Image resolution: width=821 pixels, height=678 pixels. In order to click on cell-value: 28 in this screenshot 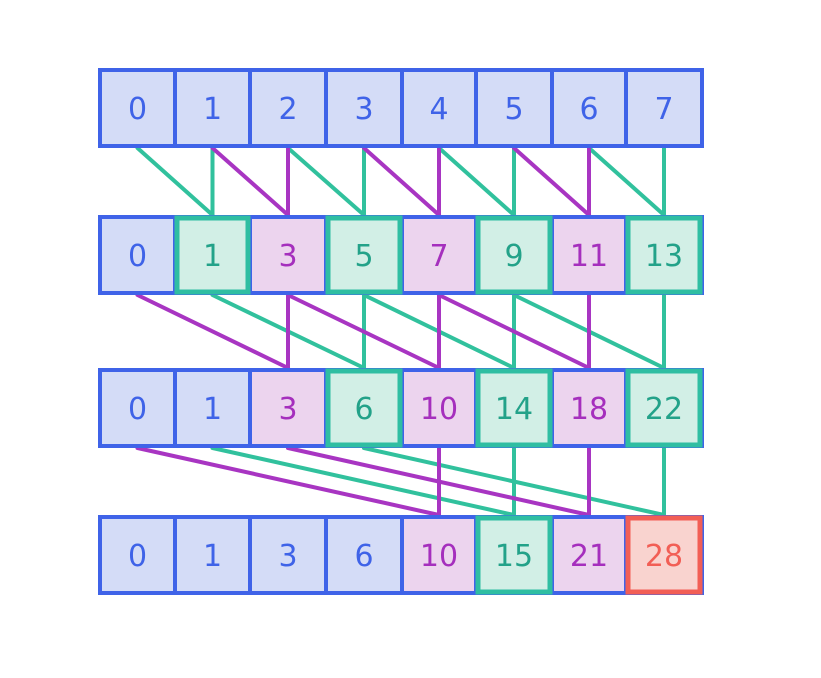, I will do `click(664, 556)`.